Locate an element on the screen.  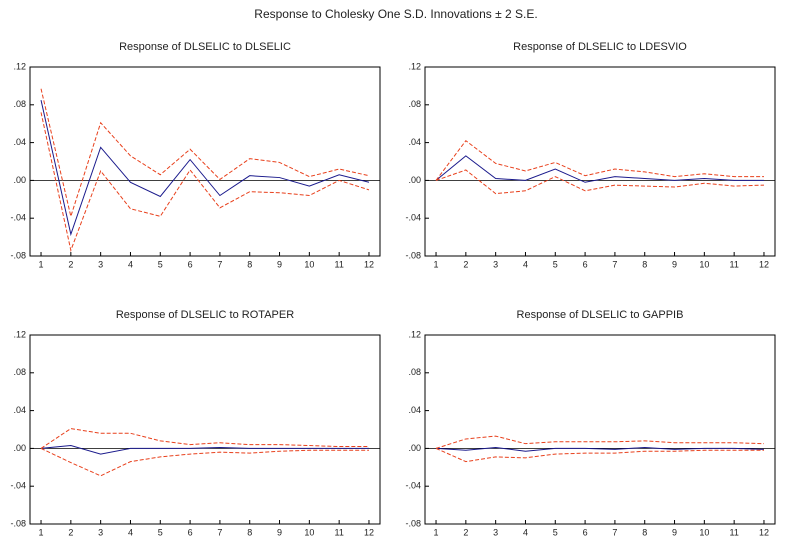
subplot-title: Response of DLSELIC to GAPPIB is located at coordinates (600, 315).